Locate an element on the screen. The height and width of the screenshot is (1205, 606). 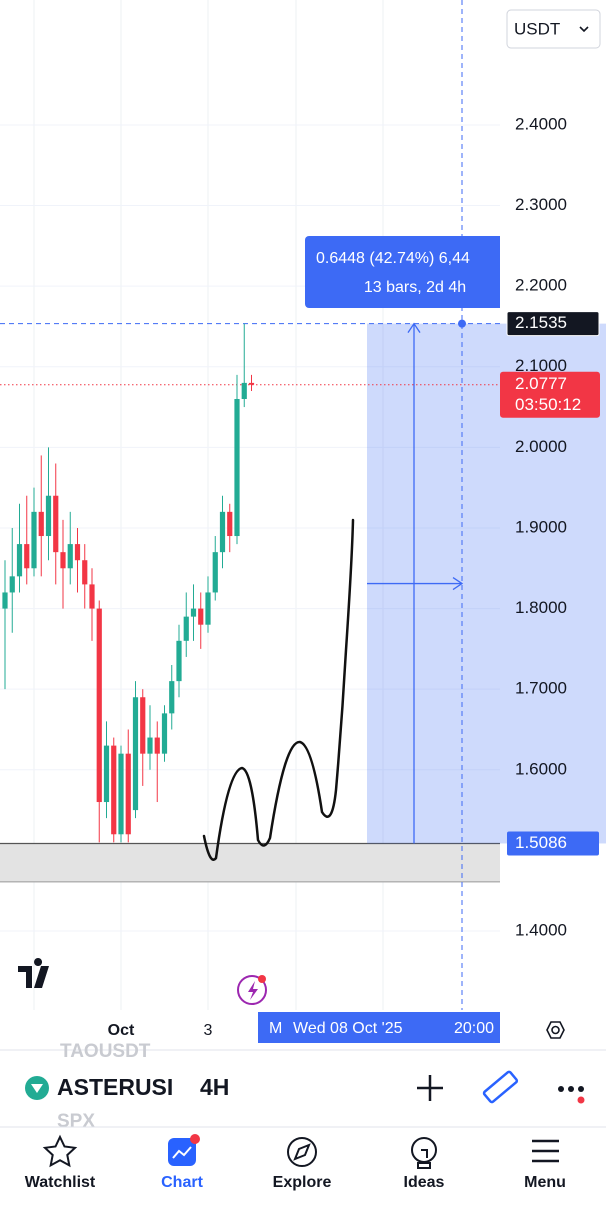
y-tick-label: 2.2000 is located at coordinates (541, 285).